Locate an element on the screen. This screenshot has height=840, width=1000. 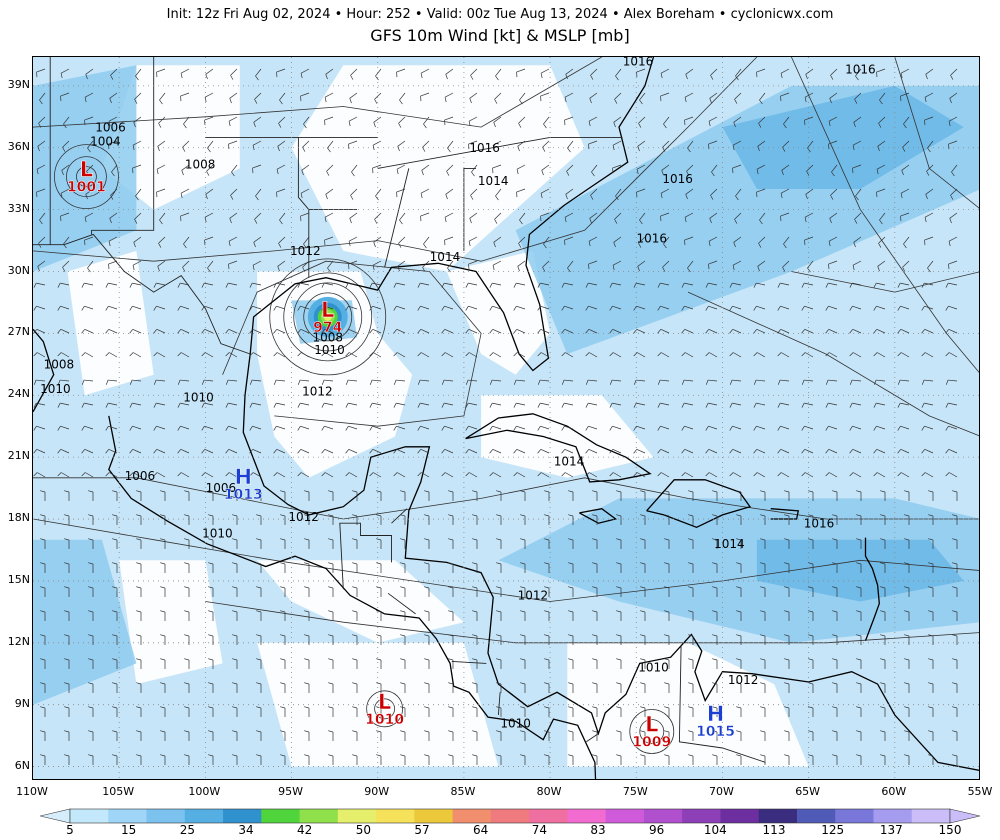
colorbar-tick-label: 104 is located at coordinates (715, 830).